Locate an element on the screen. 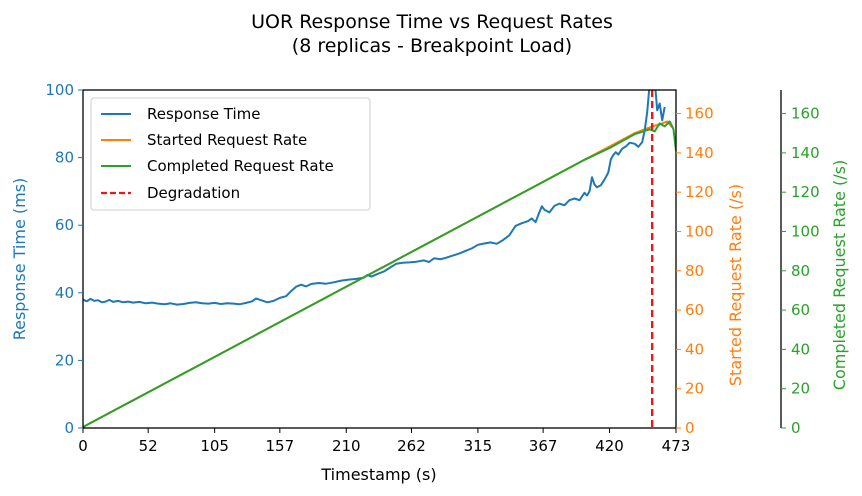 The width and height of the screenshot is (862, 496). y-right1-tick-label: 120 is located at coordinates (699, 192).